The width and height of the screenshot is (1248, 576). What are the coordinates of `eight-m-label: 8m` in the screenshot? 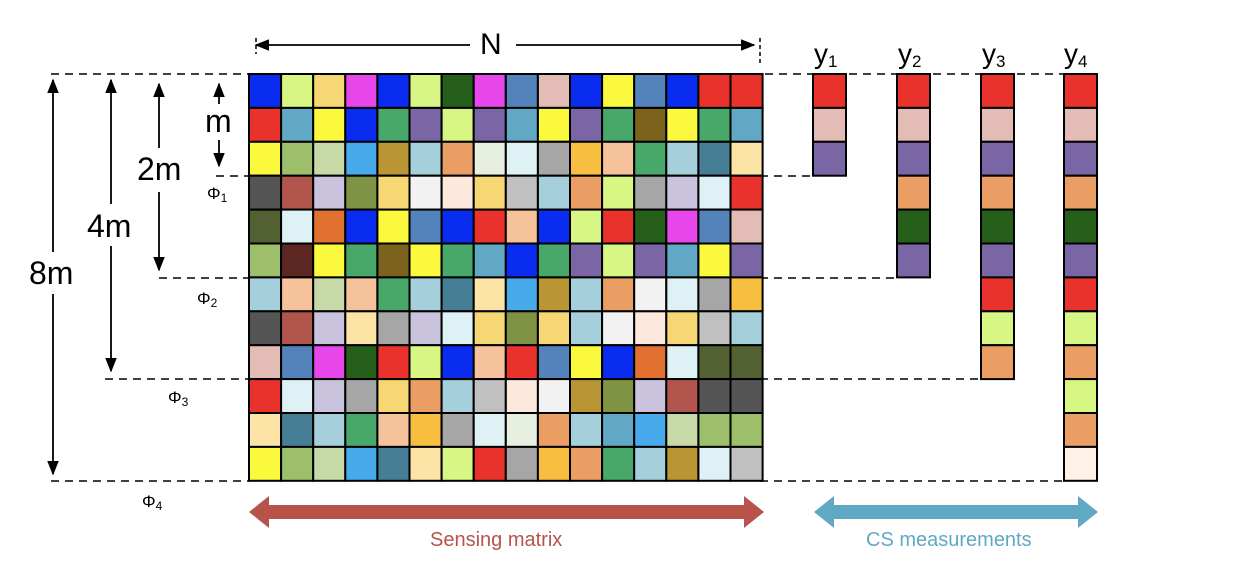 It's located at (51, 273).